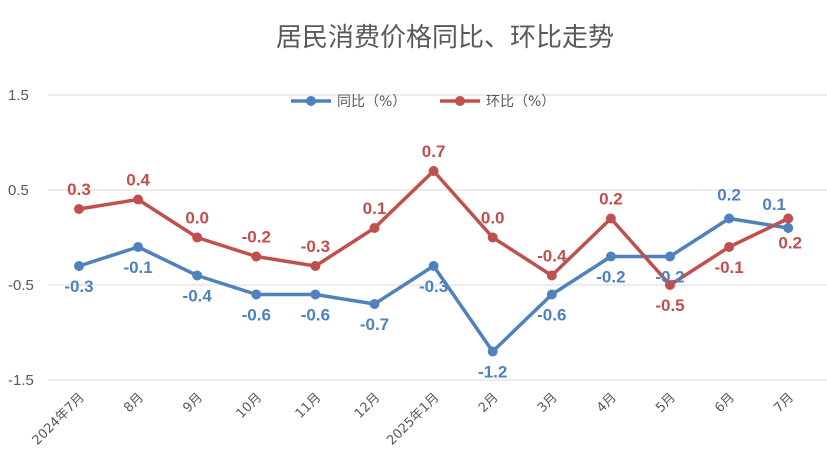 Image resolution: width=827 pixels, height=473 pixels. I want to click on x-tick-label: 9月, so click(193, 403).